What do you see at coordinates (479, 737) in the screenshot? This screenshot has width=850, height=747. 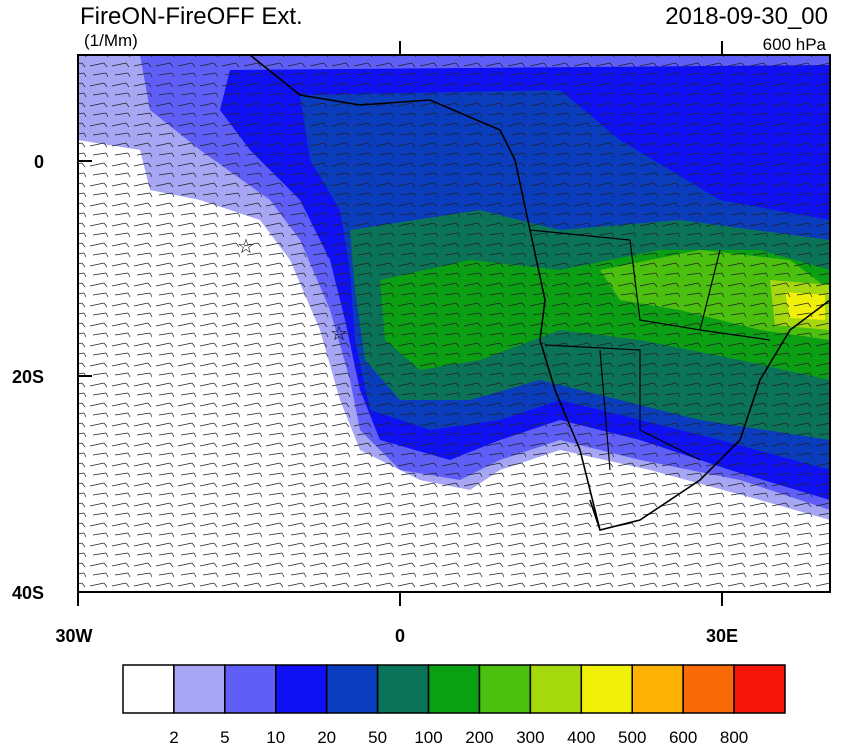 I see `colorbar-label: 200` at bounding box center [479, 737].